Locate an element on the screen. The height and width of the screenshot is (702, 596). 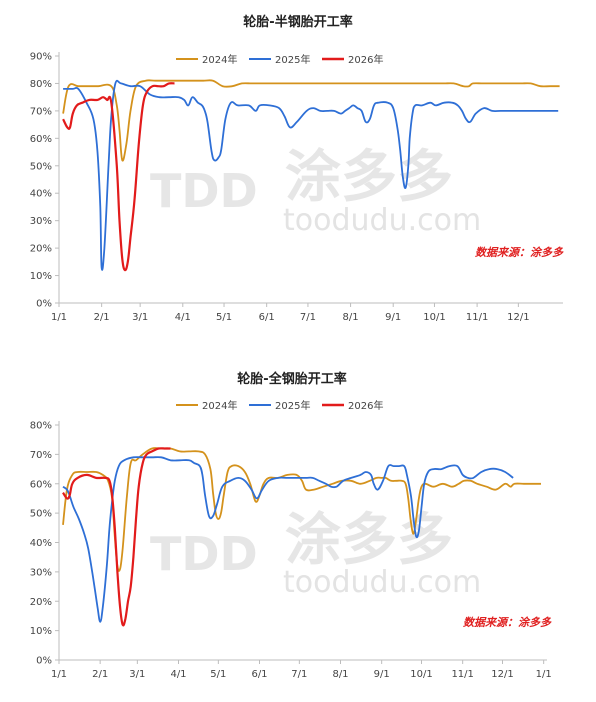
y-tick-label: 90% is located at coordinates (41, 57).